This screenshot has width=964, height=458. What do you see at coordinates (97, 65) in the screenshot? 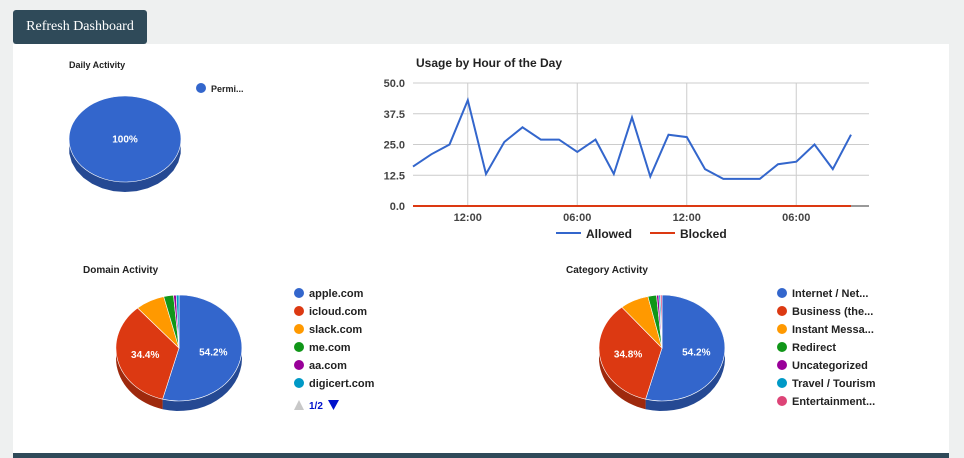
I see `chart-title: Daily Activity` at bounding box center [97, 65].